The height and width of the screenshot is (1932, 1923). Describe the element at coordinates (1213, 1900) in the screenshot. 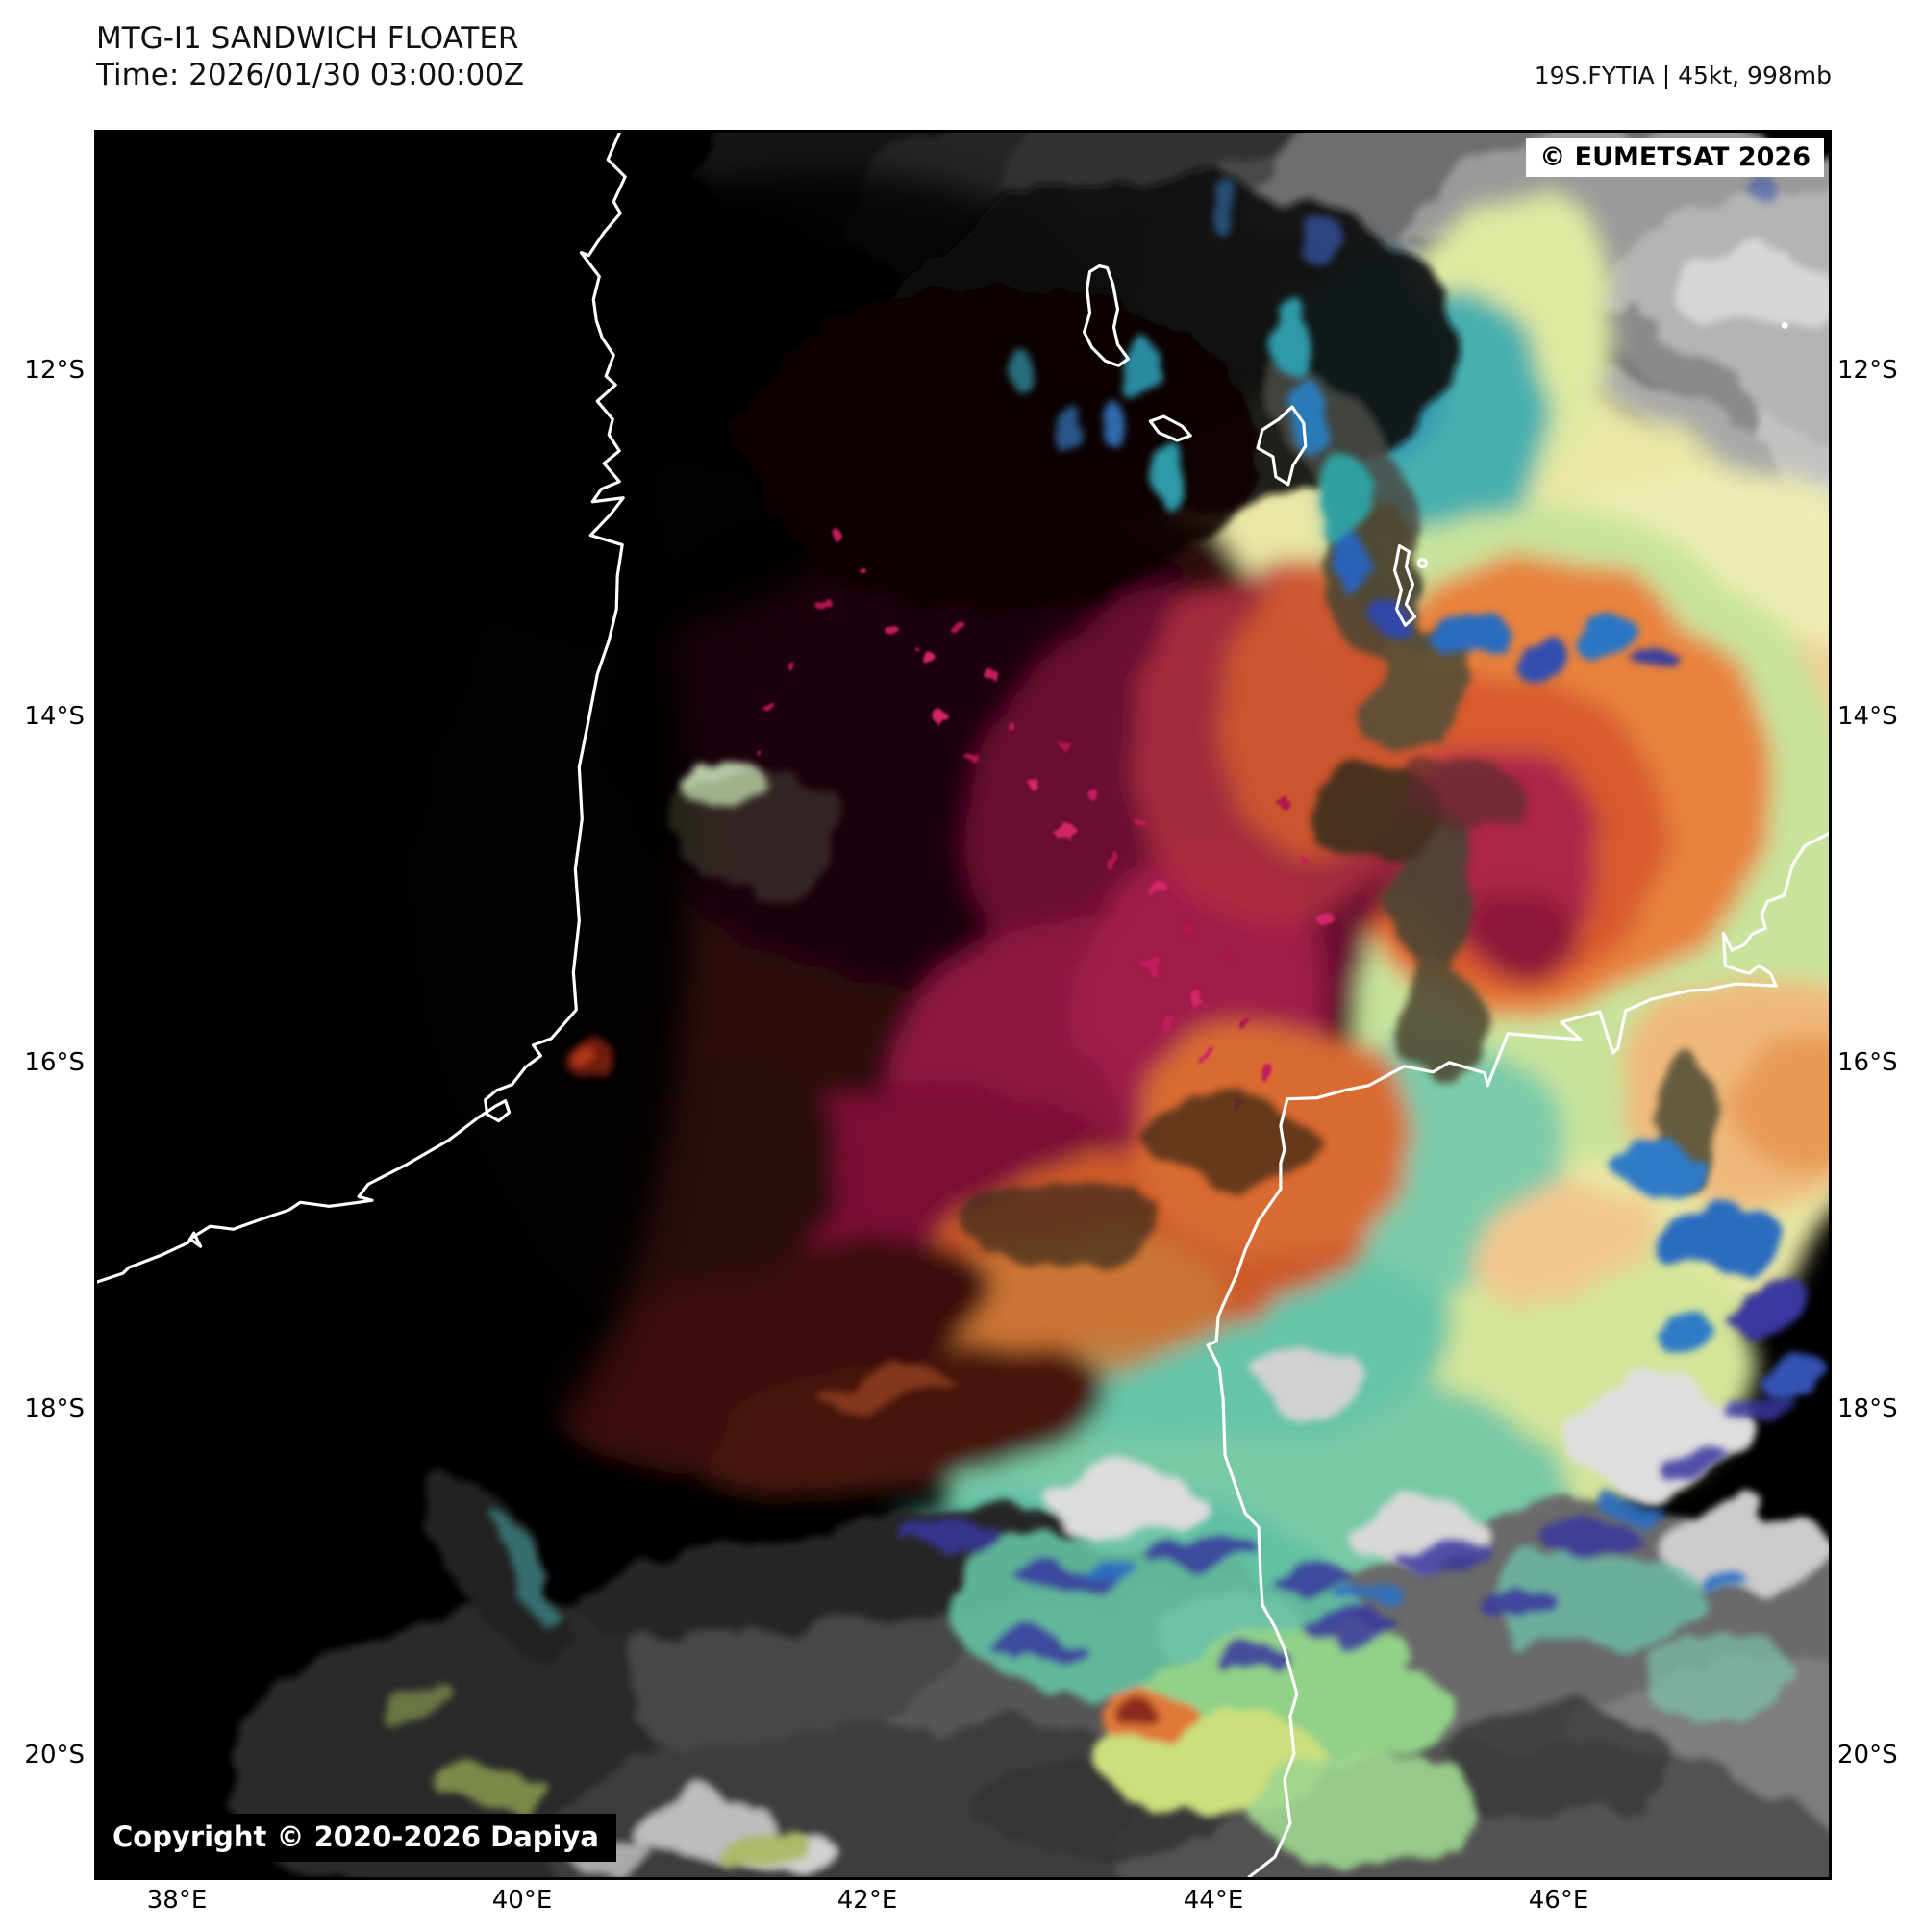

I see `lon-label-44e: 44°E` at that location.